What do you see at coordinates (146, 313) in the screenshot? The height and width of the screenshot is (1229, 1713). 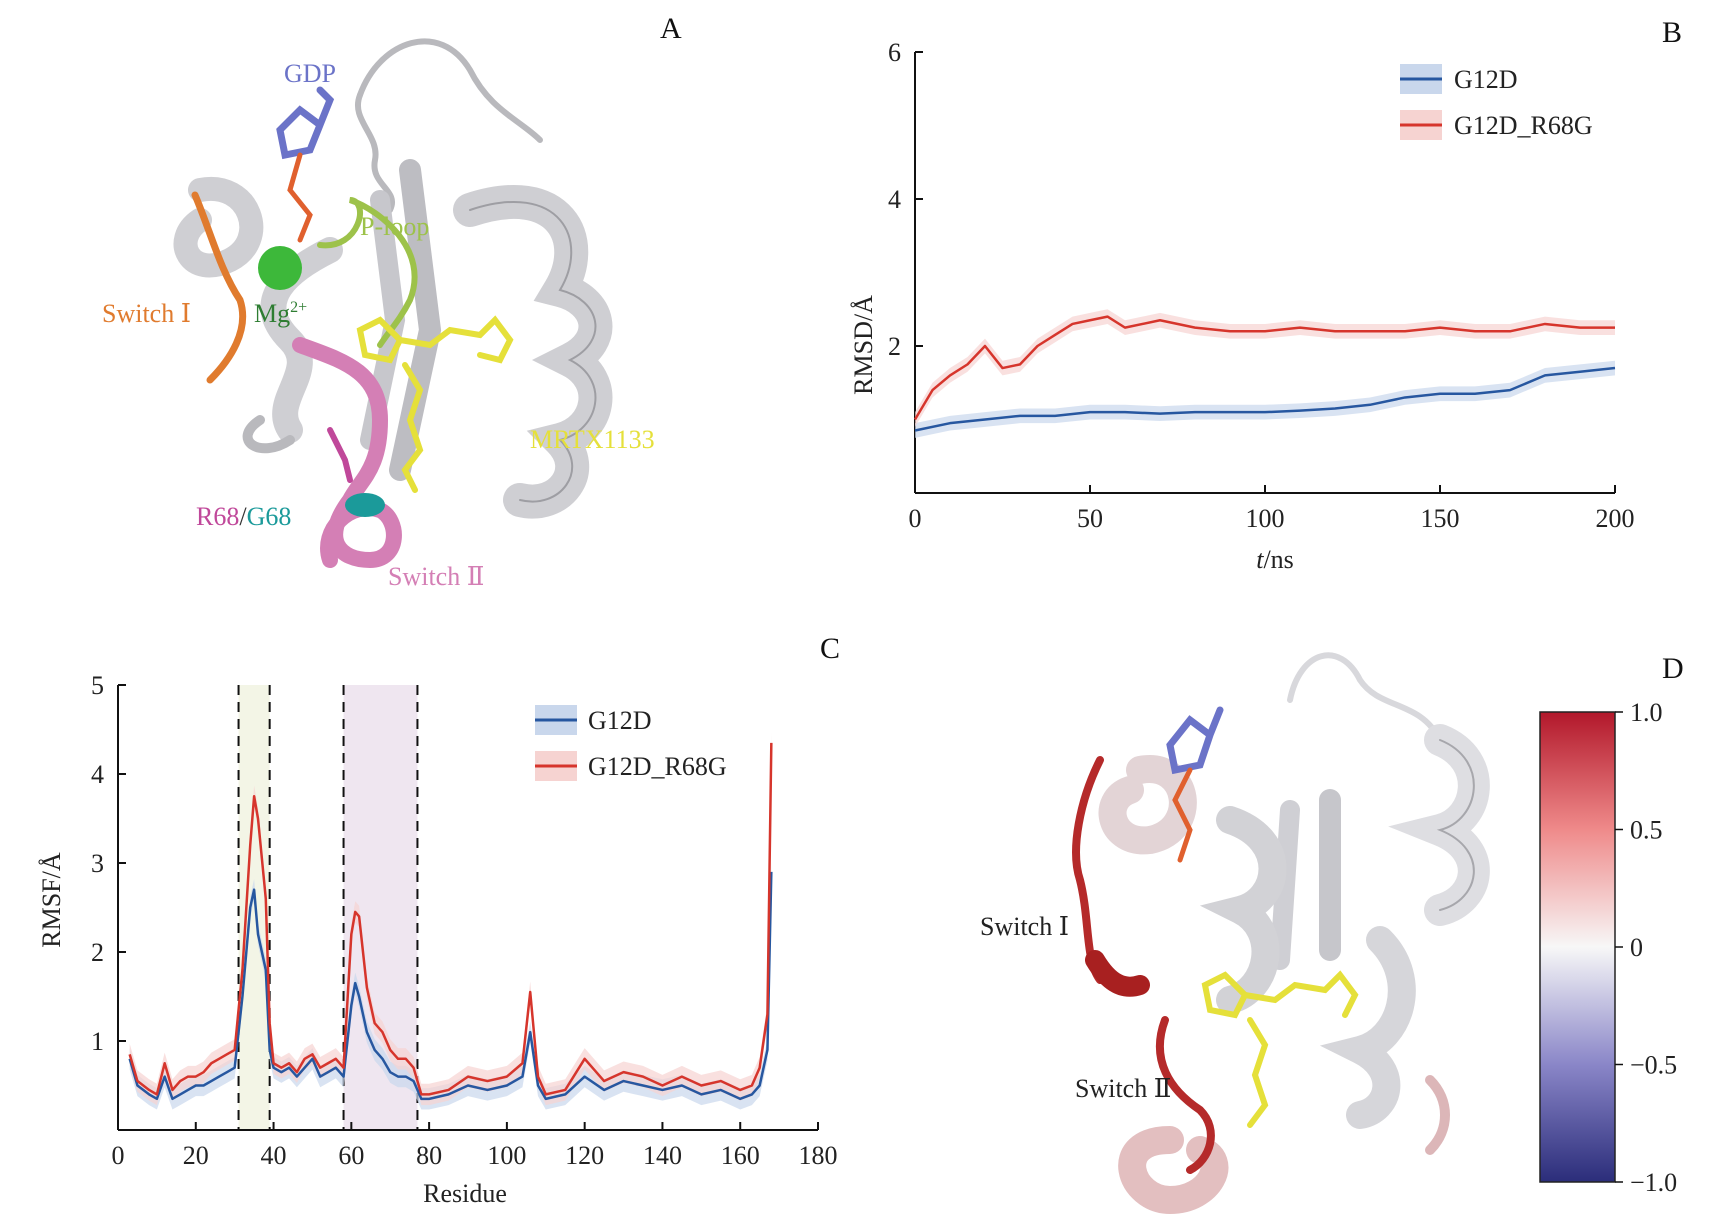 I see `switch1-label: Switch Ⅰ` at bounding box center [146, 313].